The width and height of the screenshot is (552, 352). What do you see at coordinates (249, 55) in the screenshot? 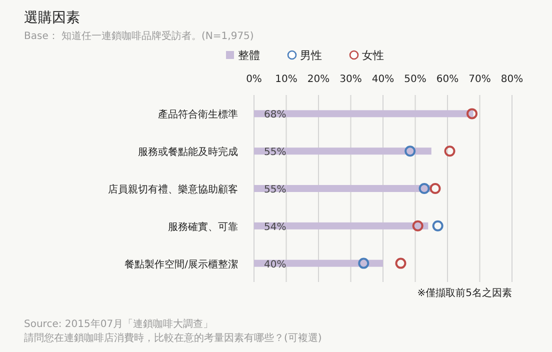
I see `legend-label: 整體` at bounding box center [249, 55].